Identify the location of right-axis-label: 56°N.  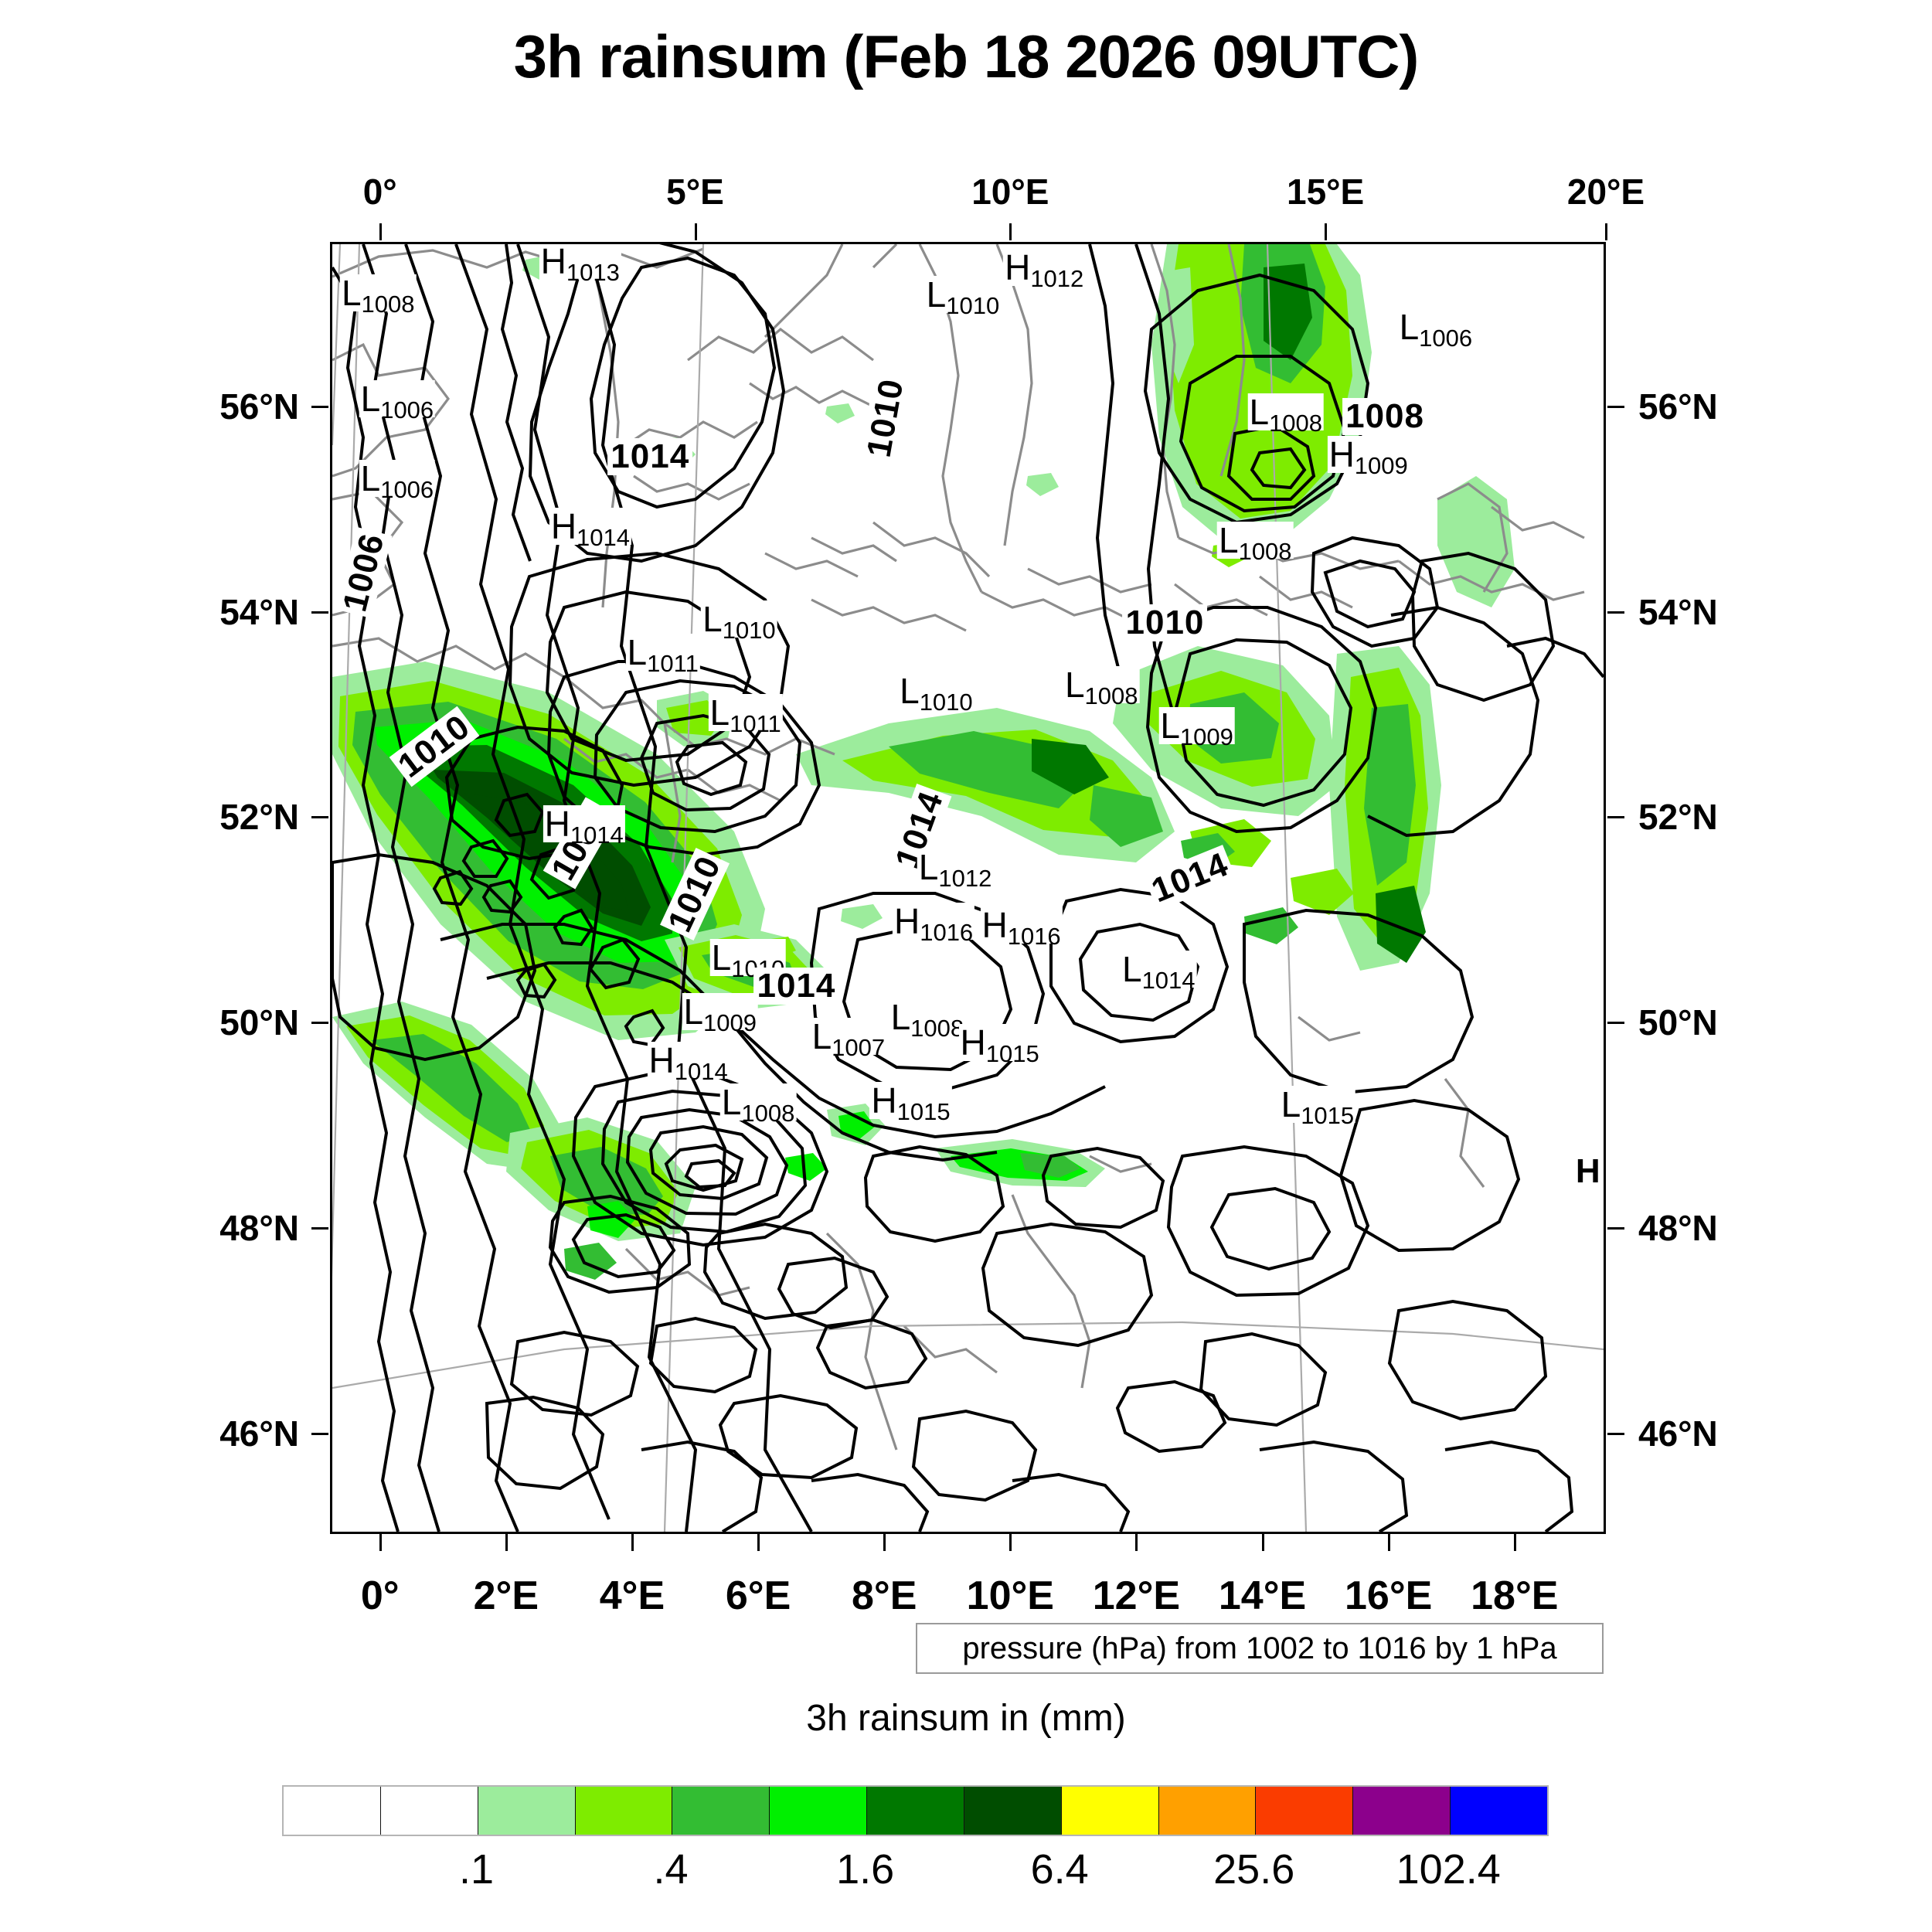
(1678, 407).